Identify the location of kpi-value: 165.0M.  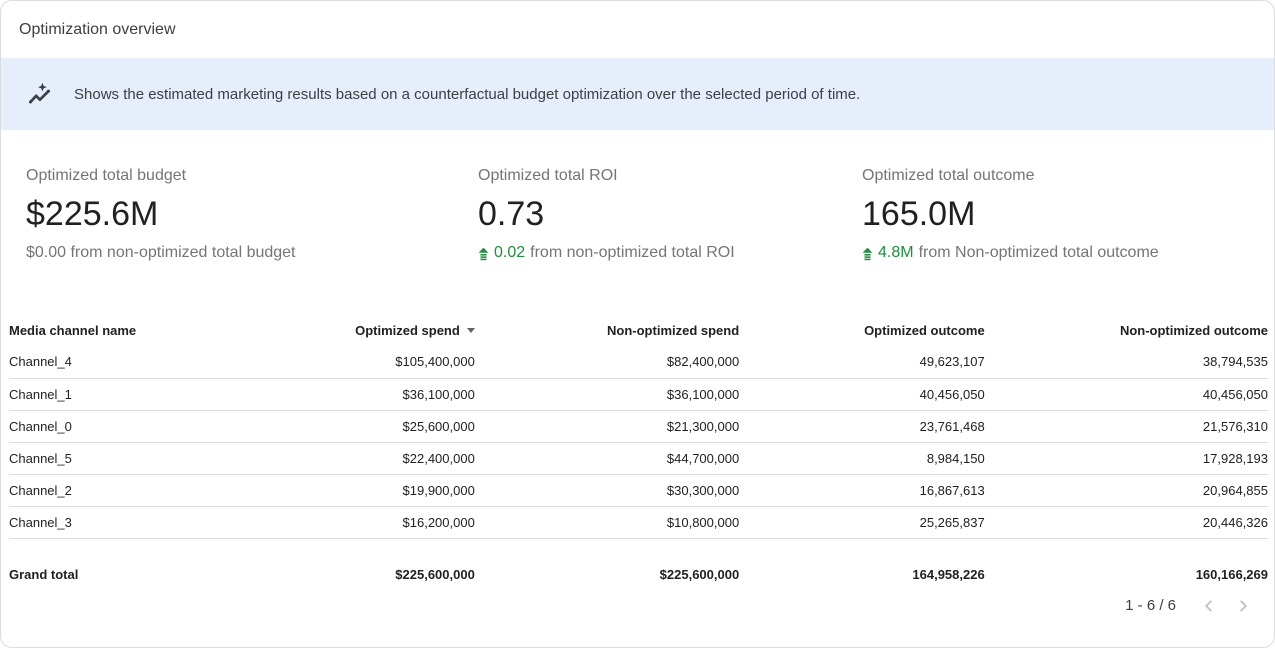
(919, 214).